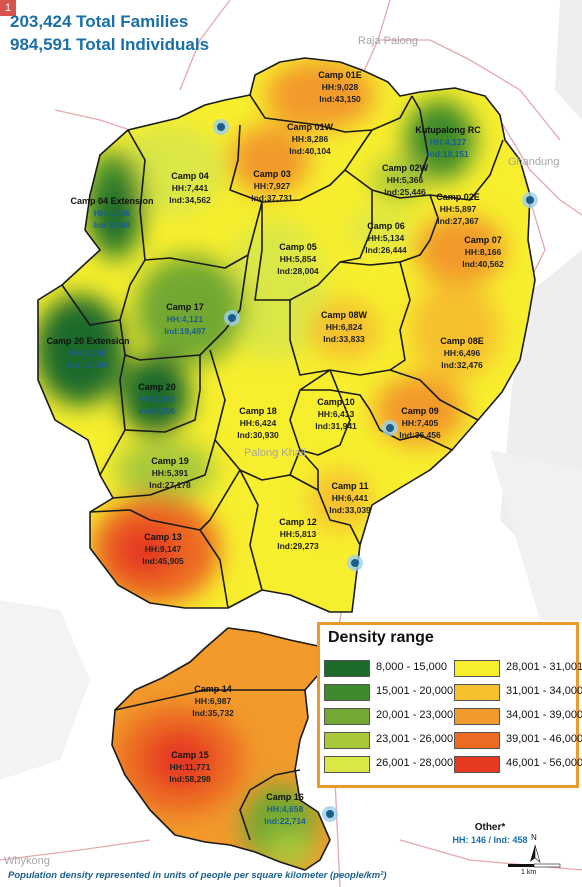 The image size is (582, 887). I want to click on svg-text: HH:7,405, so click(420, 423).